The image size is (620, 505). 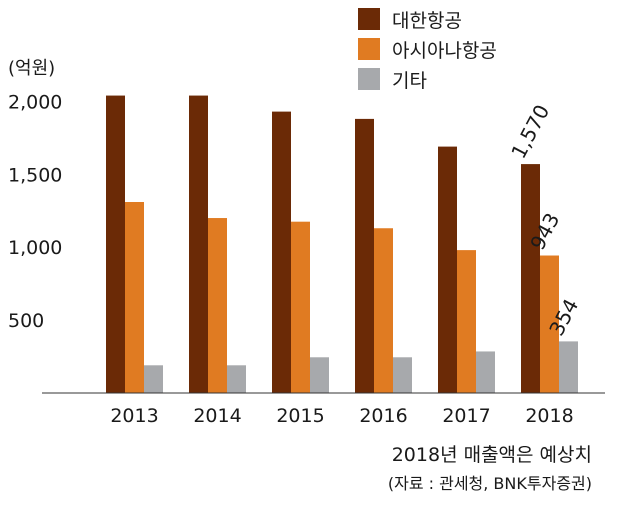 What do you see at coordinates (35, 175) in the screenshot?
I see `y-tick-label: 1,500` at bounding box center [35, 175].